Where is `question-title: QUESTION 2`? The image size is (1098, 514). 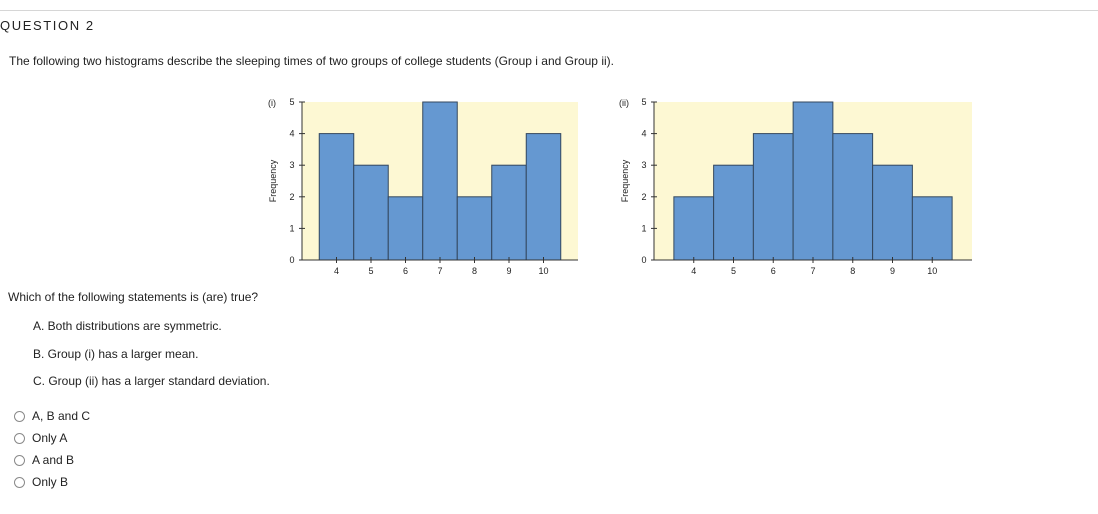 question-title: QUESTION 2 is located at coordinates (47, 25).